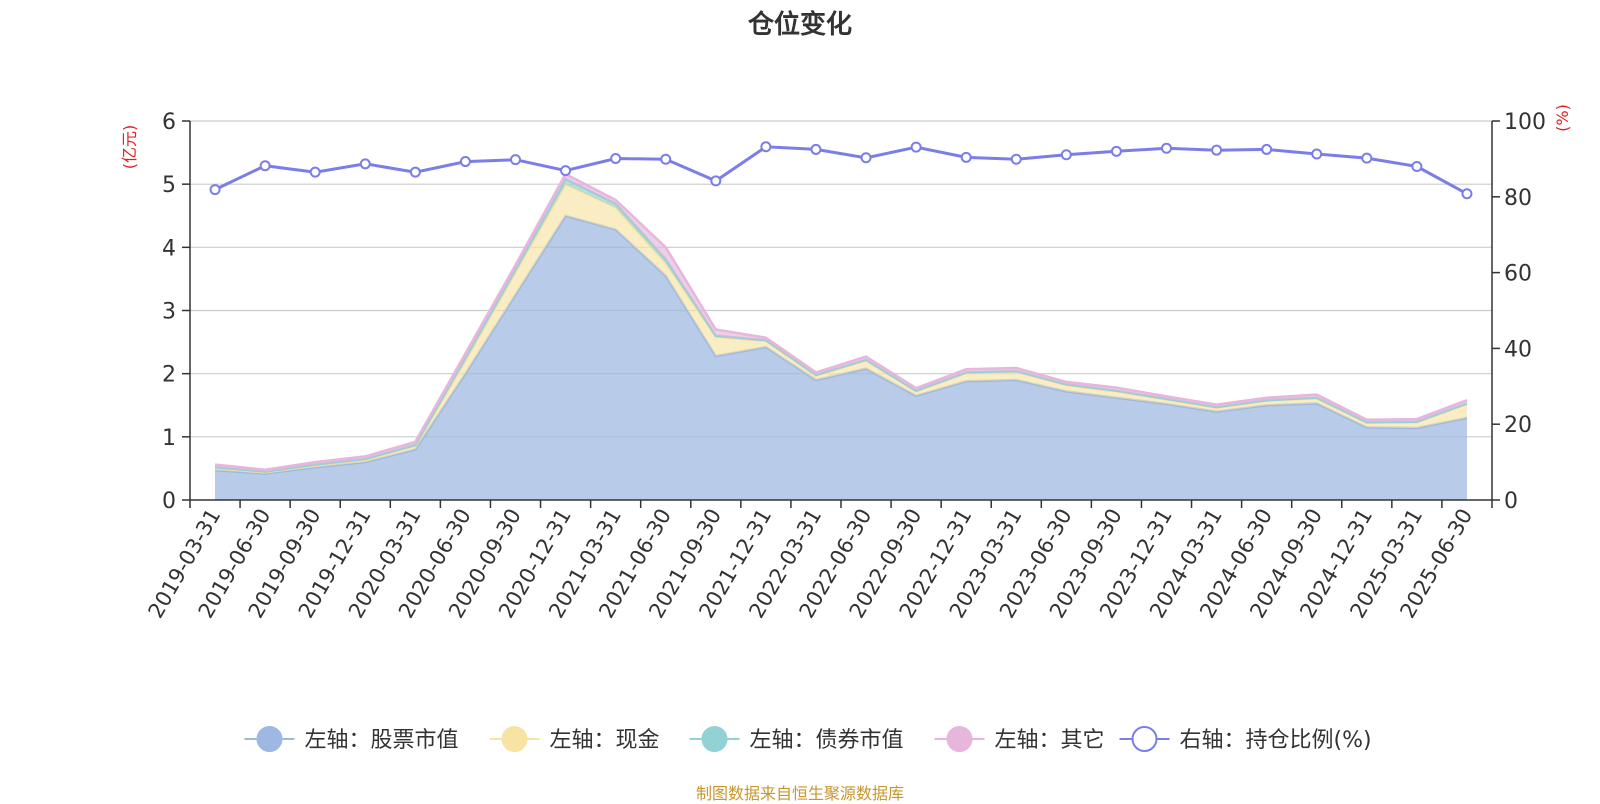 The height and width of the screenshot is (804, 1600). Describe the element at coordinates (169, 501) in the screenshot. I see `y-left-tick-label: 0` at that location.